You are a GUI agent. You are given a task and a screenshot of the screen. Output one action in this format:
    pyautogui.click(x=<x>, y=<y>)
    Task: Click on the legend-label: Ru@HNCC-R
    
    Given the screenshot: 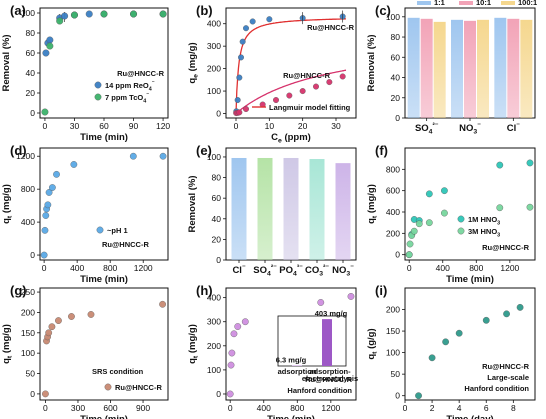 What is the action you would take?
    pyautogui.click(x=138, y=387)
    